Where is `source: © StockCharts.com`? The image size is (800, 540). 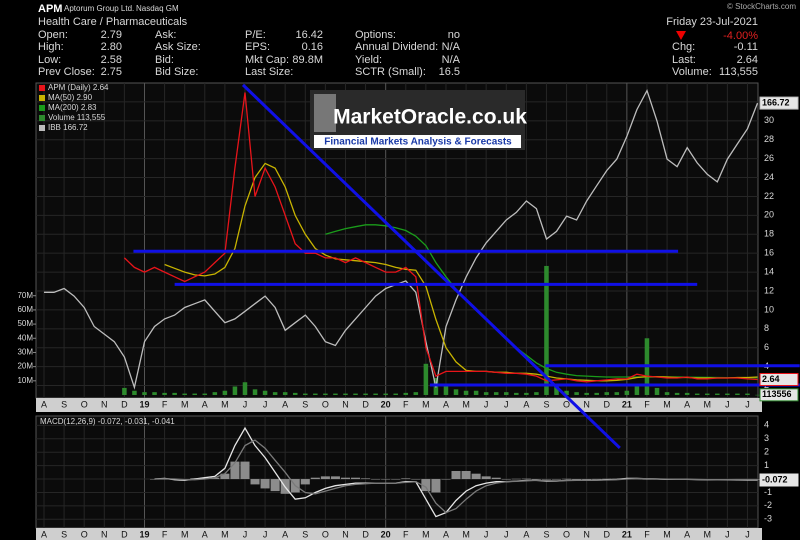
source: © StockCharts.com is located at coordinates (761, 6).